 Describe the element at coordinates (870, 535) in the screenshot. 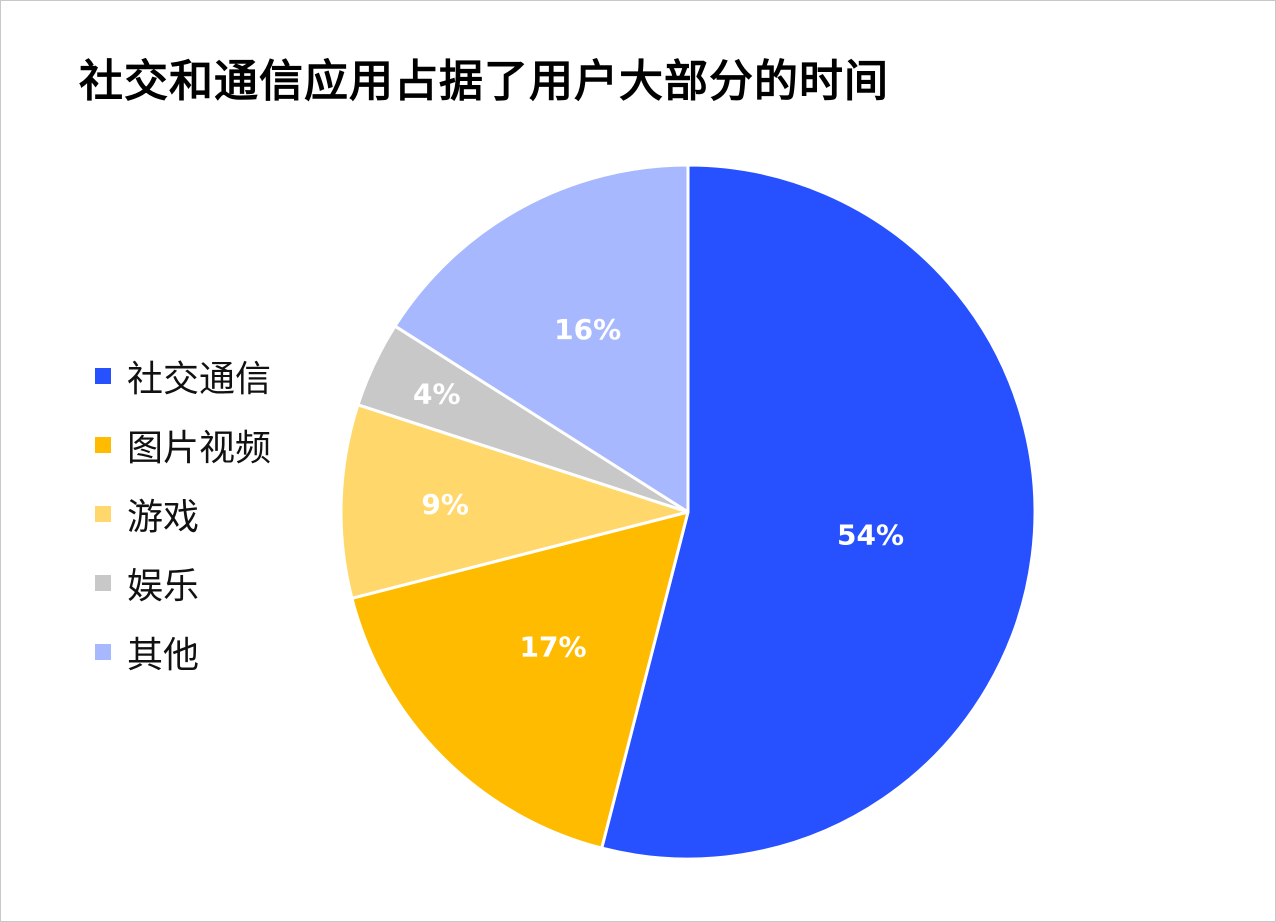

I see `slice-label-social: 54%` at that location.